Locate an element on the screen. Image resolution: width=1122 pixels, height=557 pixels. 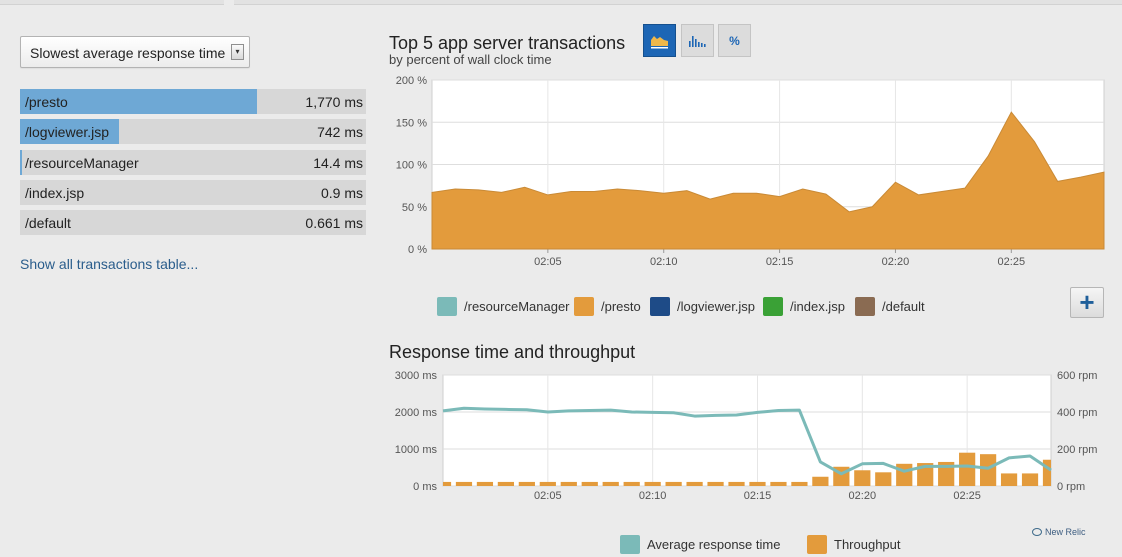
transaction-value: 0.9 ms is located at coordinates (341, 193).